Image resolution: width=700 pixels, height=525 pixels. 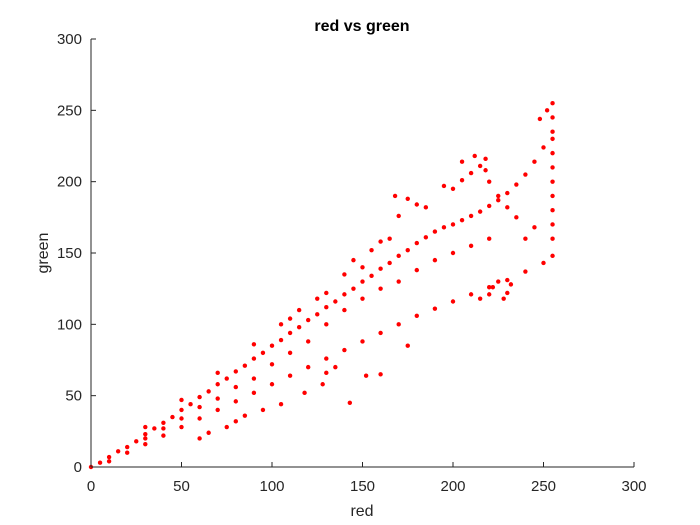 What do you see at coordinates (73, 396) in the screenshot?
I see `y-tick-label: 50` at bounding box center [73, 396].